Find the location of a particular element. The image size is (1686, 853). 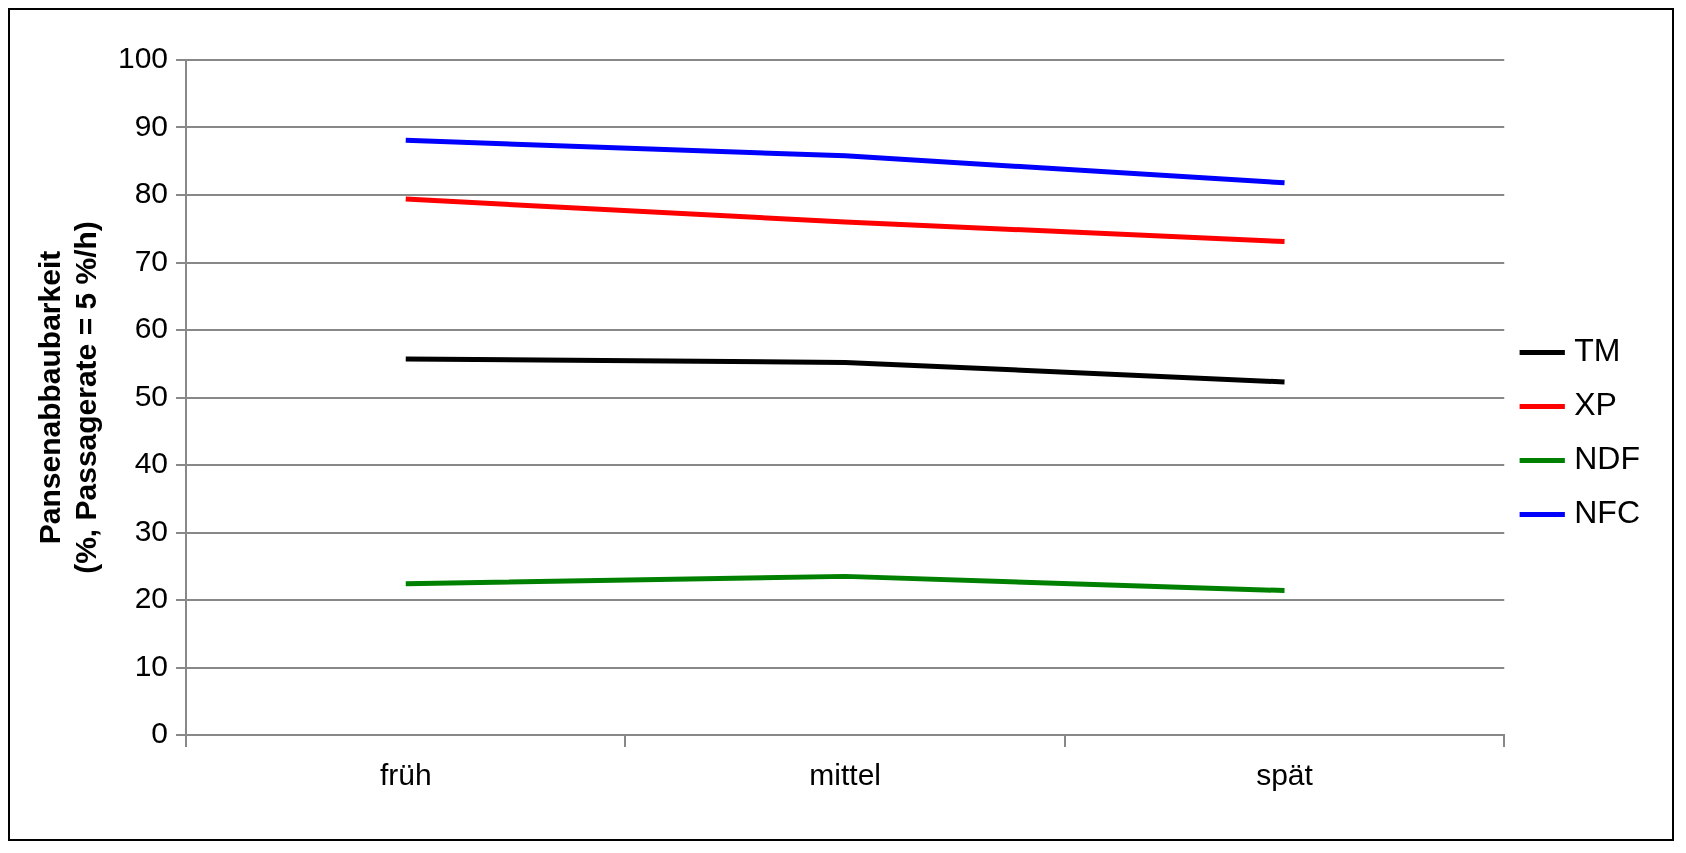

y-tick-label: 60 is located at coordinates (151, 328).